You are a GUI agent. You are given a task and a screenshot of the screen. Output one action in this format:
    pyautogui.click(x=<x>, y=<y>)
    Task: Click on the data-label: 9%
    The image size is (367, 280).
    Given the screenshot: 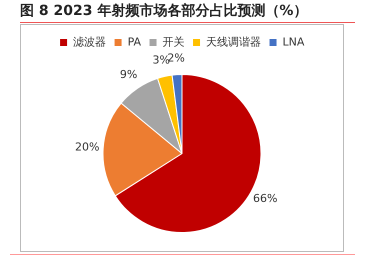 What is the action you would take?
    pyautogui.click(x=129, y=74)
    